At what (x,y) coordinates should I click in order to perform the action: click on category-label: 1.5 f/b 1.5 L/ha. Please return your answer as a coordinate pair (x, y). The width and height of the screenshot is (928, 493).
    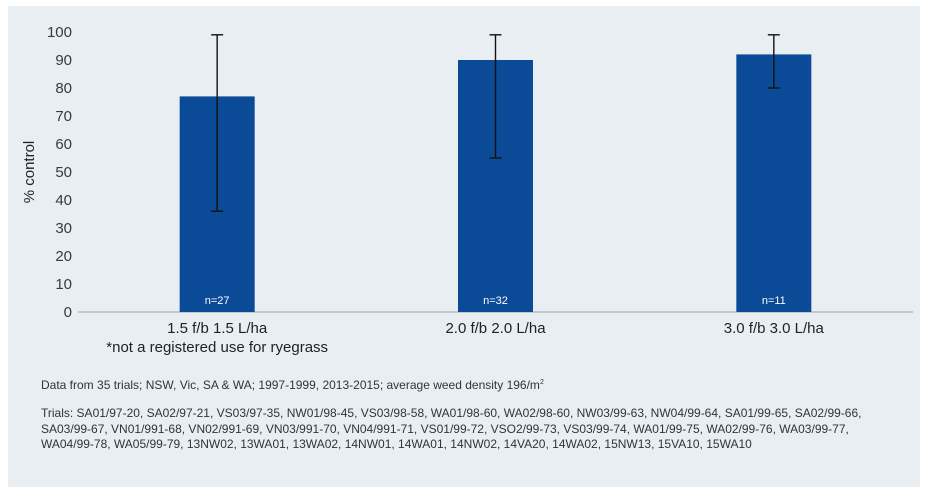
    Looking at the image, I should click on (217, 328).